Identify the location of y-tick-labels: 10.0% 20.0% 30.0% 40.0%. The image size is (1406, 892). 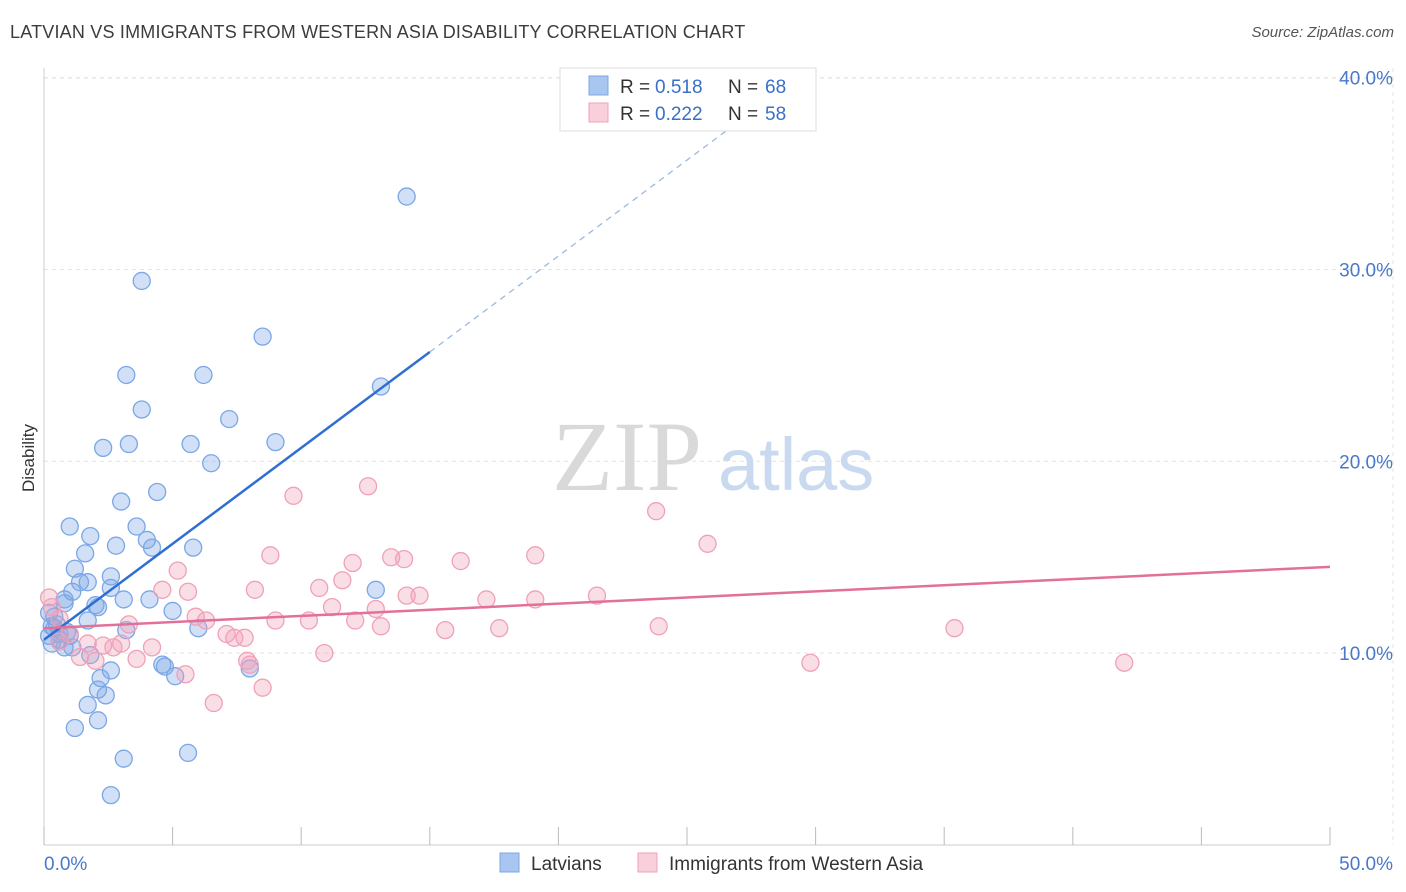
(1366, 367).